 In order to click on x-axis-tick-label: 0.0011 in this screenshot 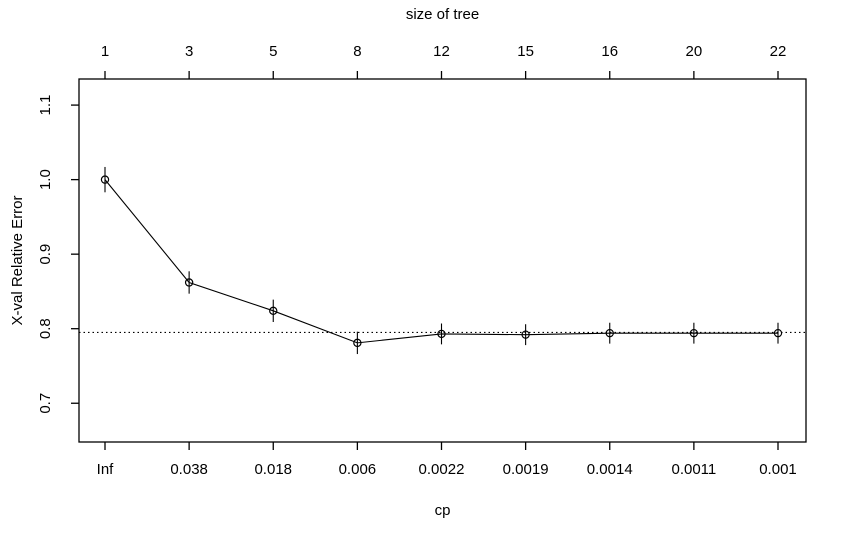, I will do `click(693, 469)`.